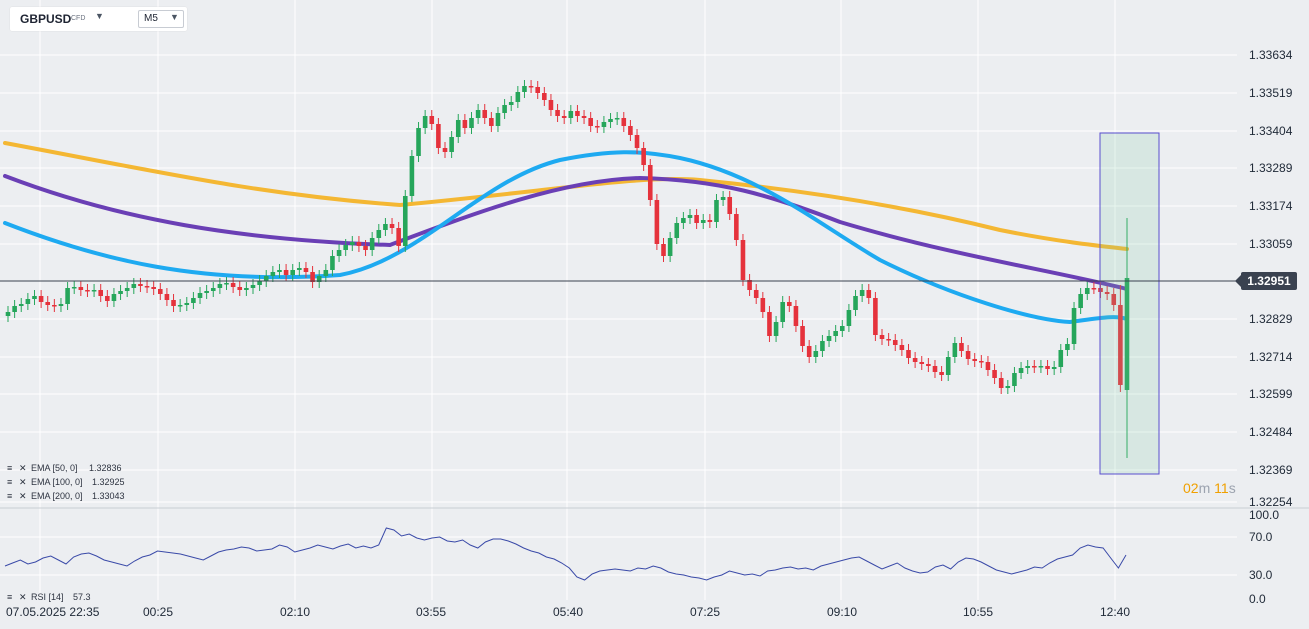 The height and width of the screenshot is (629, 1309). Describe the element at coordinates (49, 597) in the screenshot. I see `rsi-legend: ≡ ✕ RSI [14] 57.3` at that location.